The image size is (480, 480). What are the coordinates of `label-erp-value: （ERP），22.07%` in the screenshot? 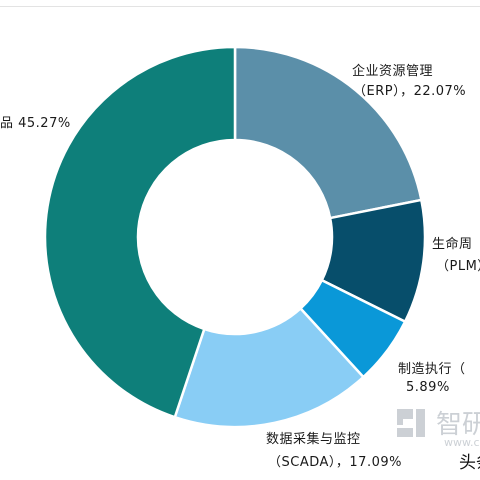 It's located at (410, 91).